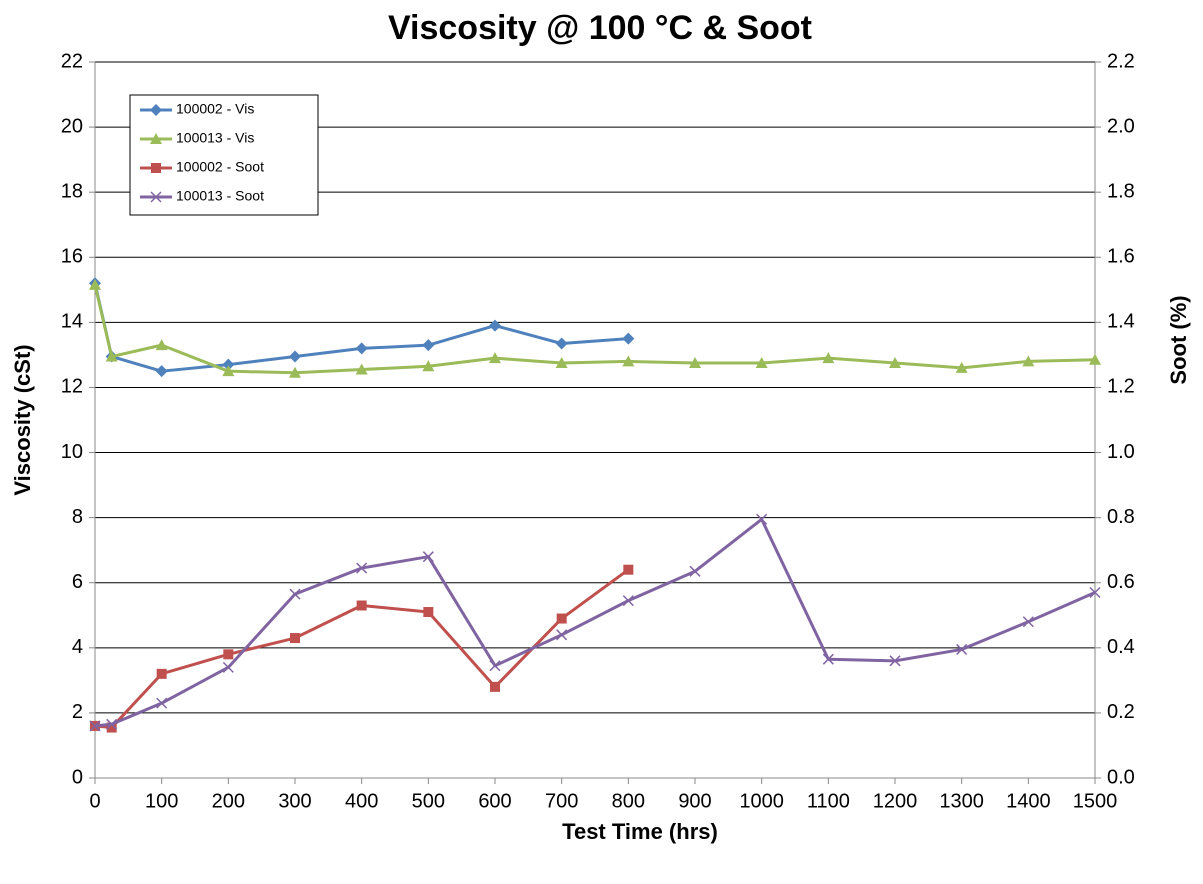  What do you see at coordinates (1121, 452) in the screenshot?
I see `y2-tick-label: 1.0` at bounding box center [1121, 452].